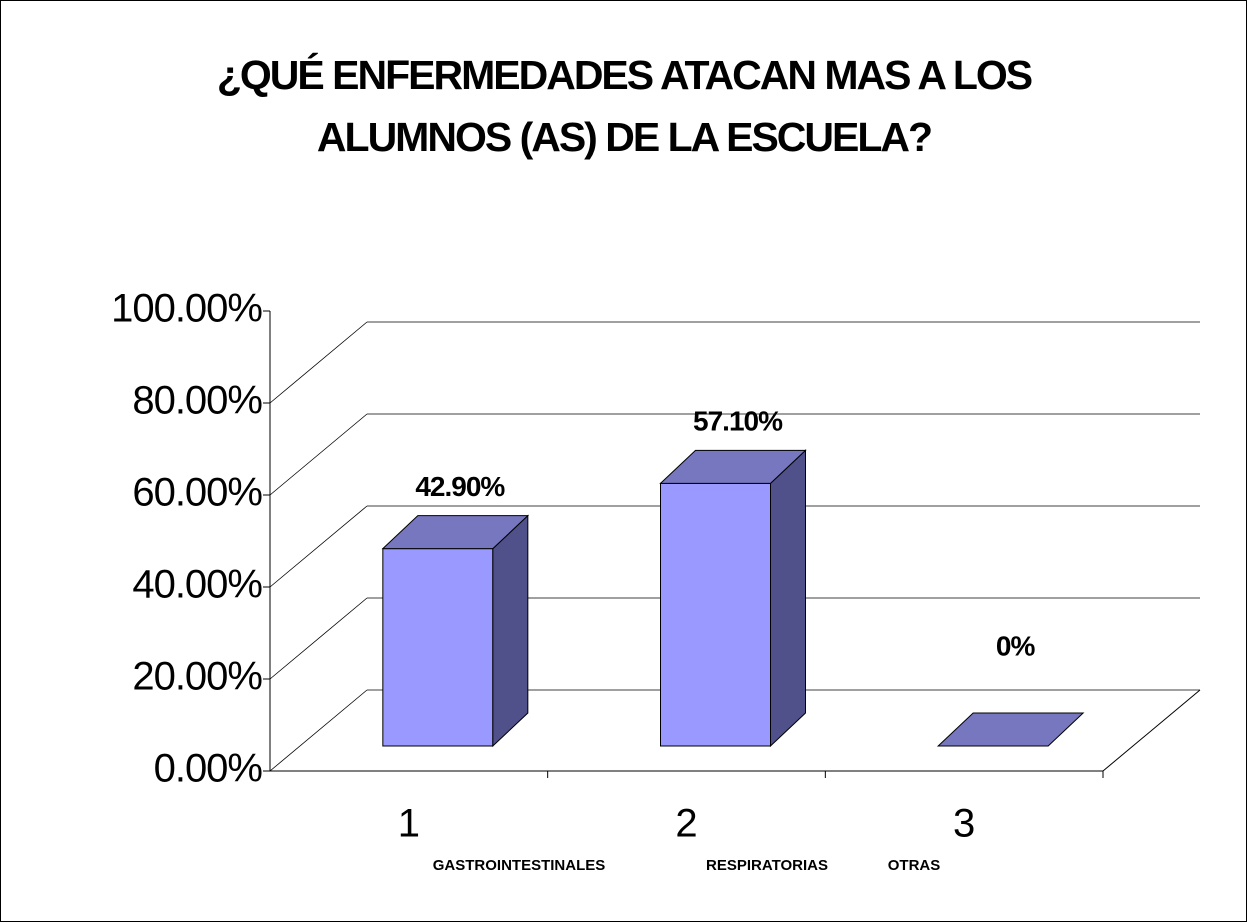 This screenshot has width=1248, height=923. I want to click on category-description: RESPIRATORIAS, so click(767, 865).